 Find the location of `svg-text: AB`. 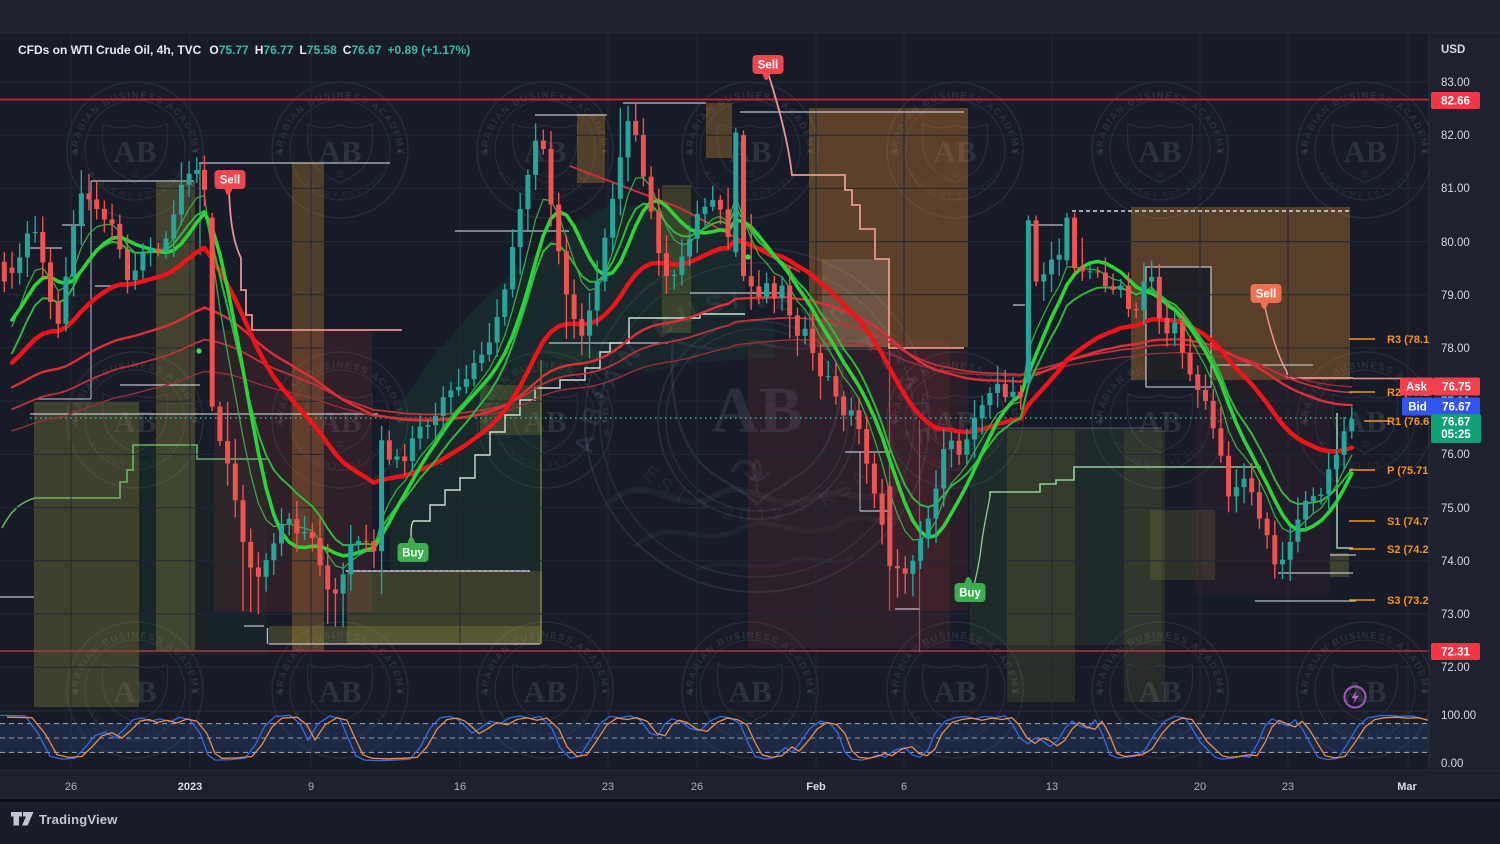

svg-text: AB is located at coordinates (757, 410).